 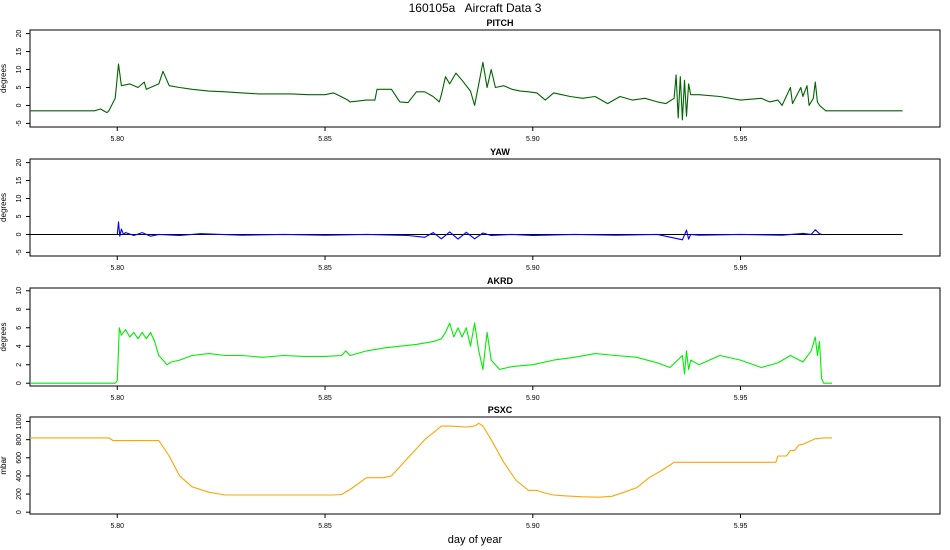 I want to click on akrd-panel-title: AKRD, so click(x=500, y=281).